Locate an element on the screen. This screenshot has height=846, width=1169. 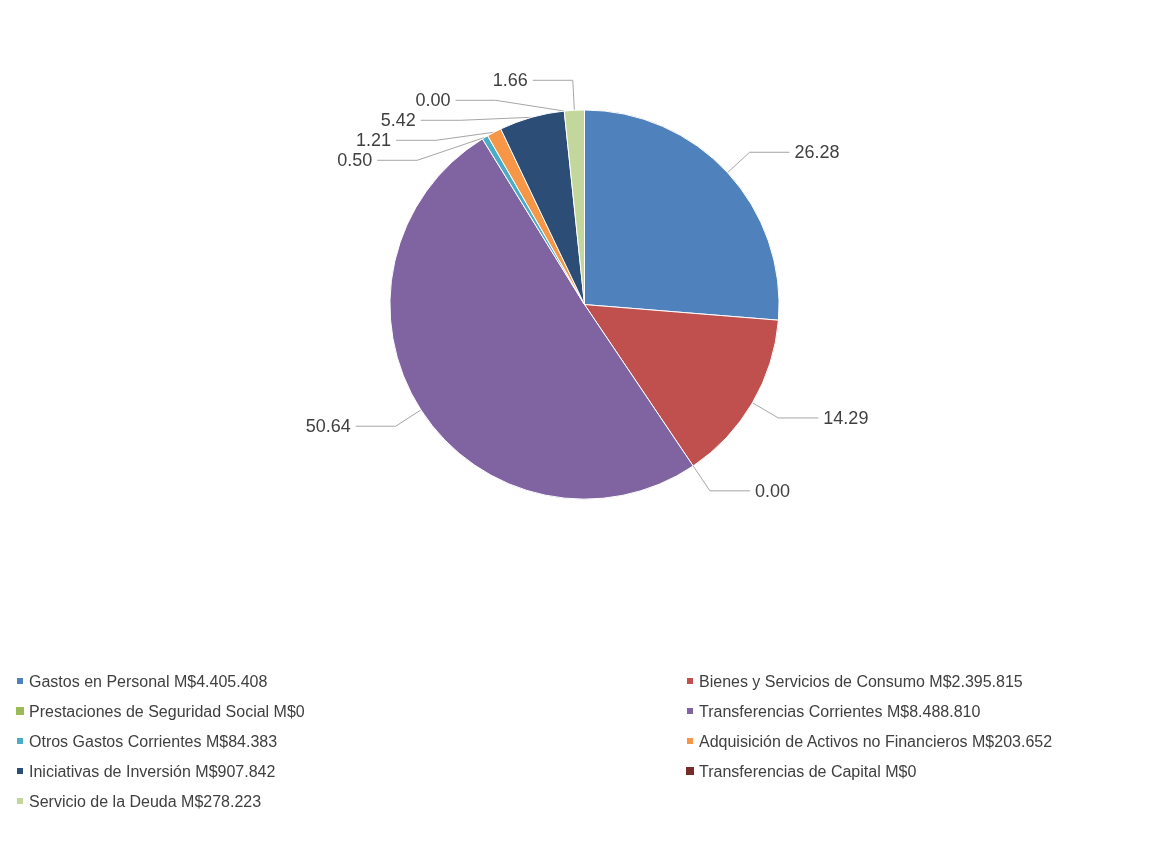
data-label: 1.66 is located at coordinates (510, 80).